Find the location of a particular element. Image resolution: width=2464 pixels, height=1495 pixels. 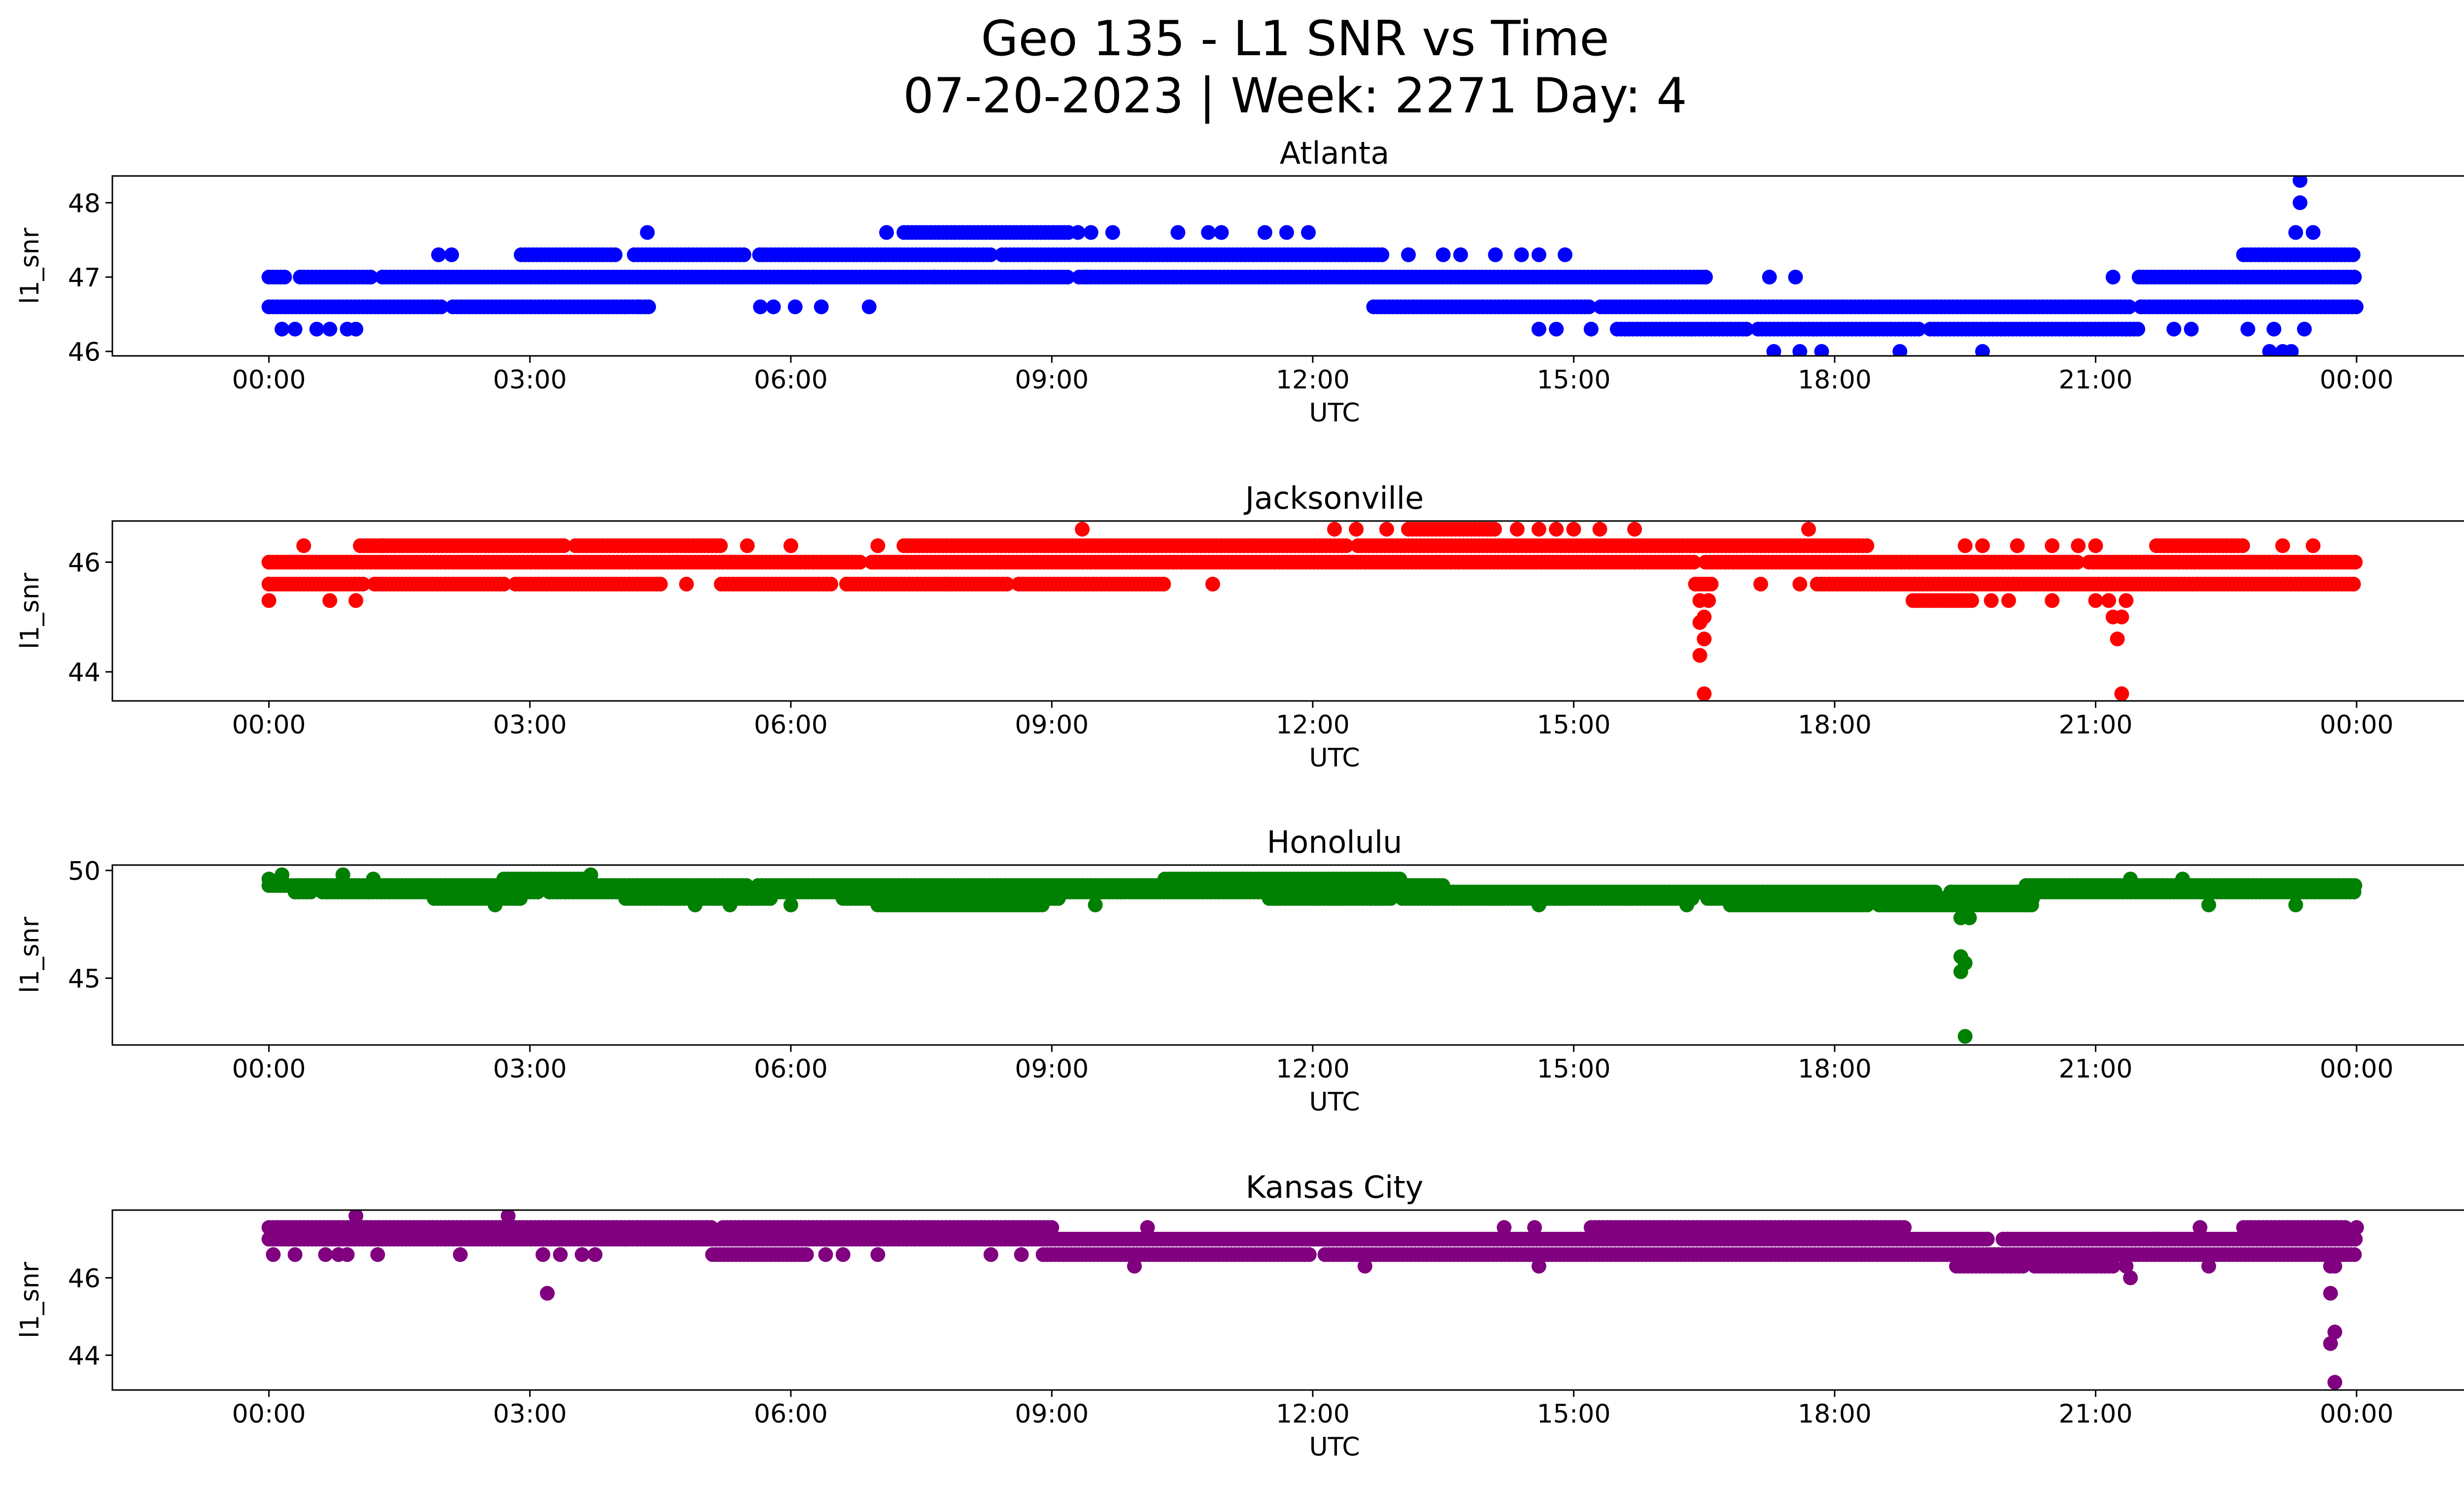

subplot-title: Jacksonville is located at coordinates (1333, 498).